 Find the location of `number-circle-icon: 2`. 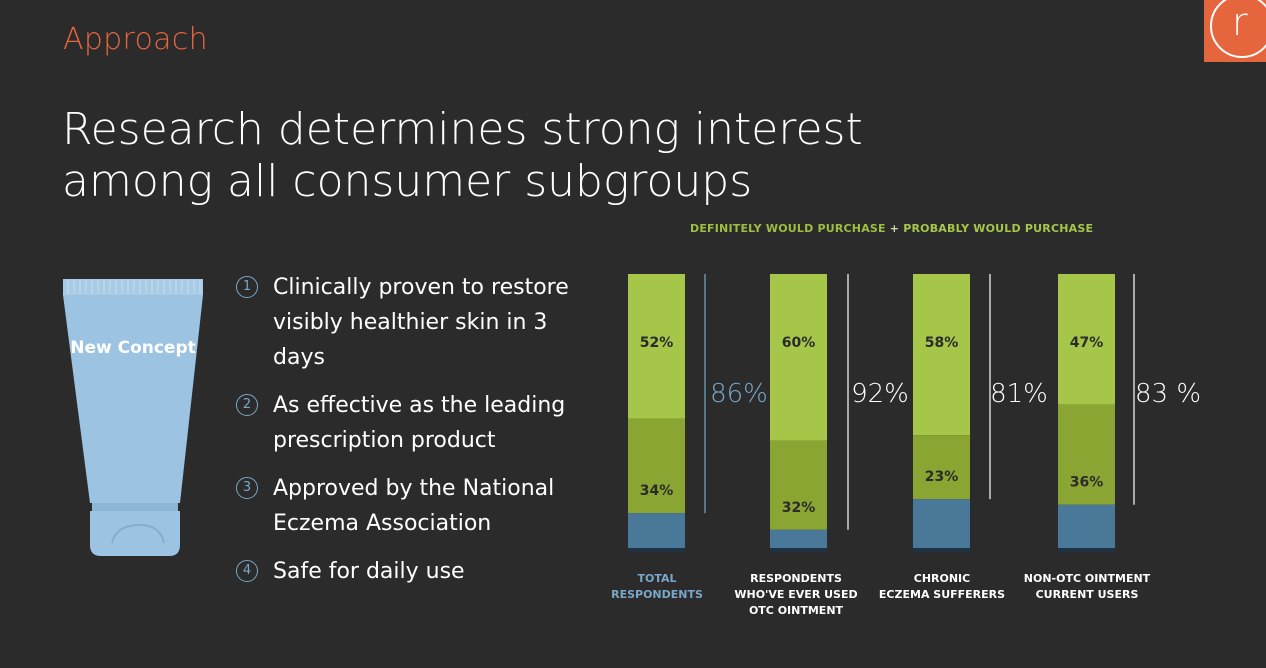

number-circle-icon: 2 is located at coordinates (247, 405).